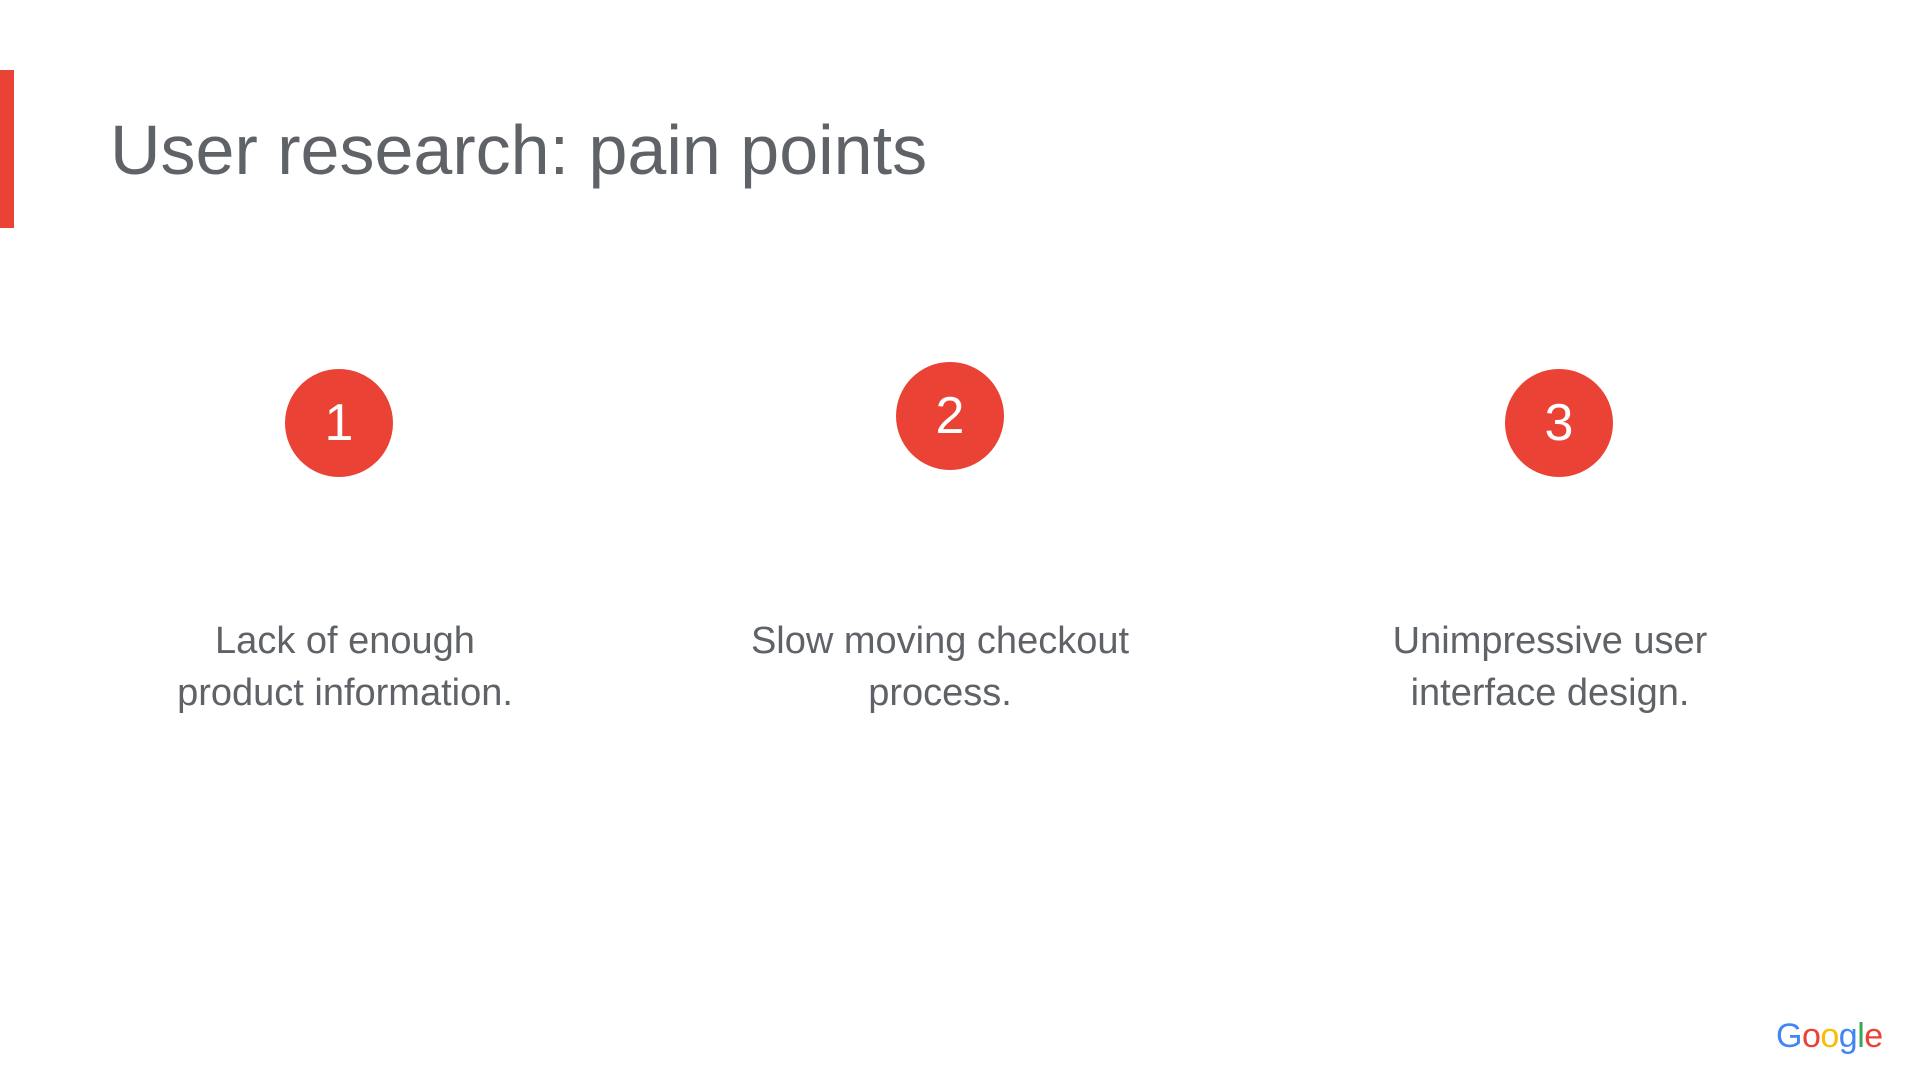  What do you see at coordinates (7, 149) in the screenshot?
I see `accent-bar` at bounding box center [7, 149].